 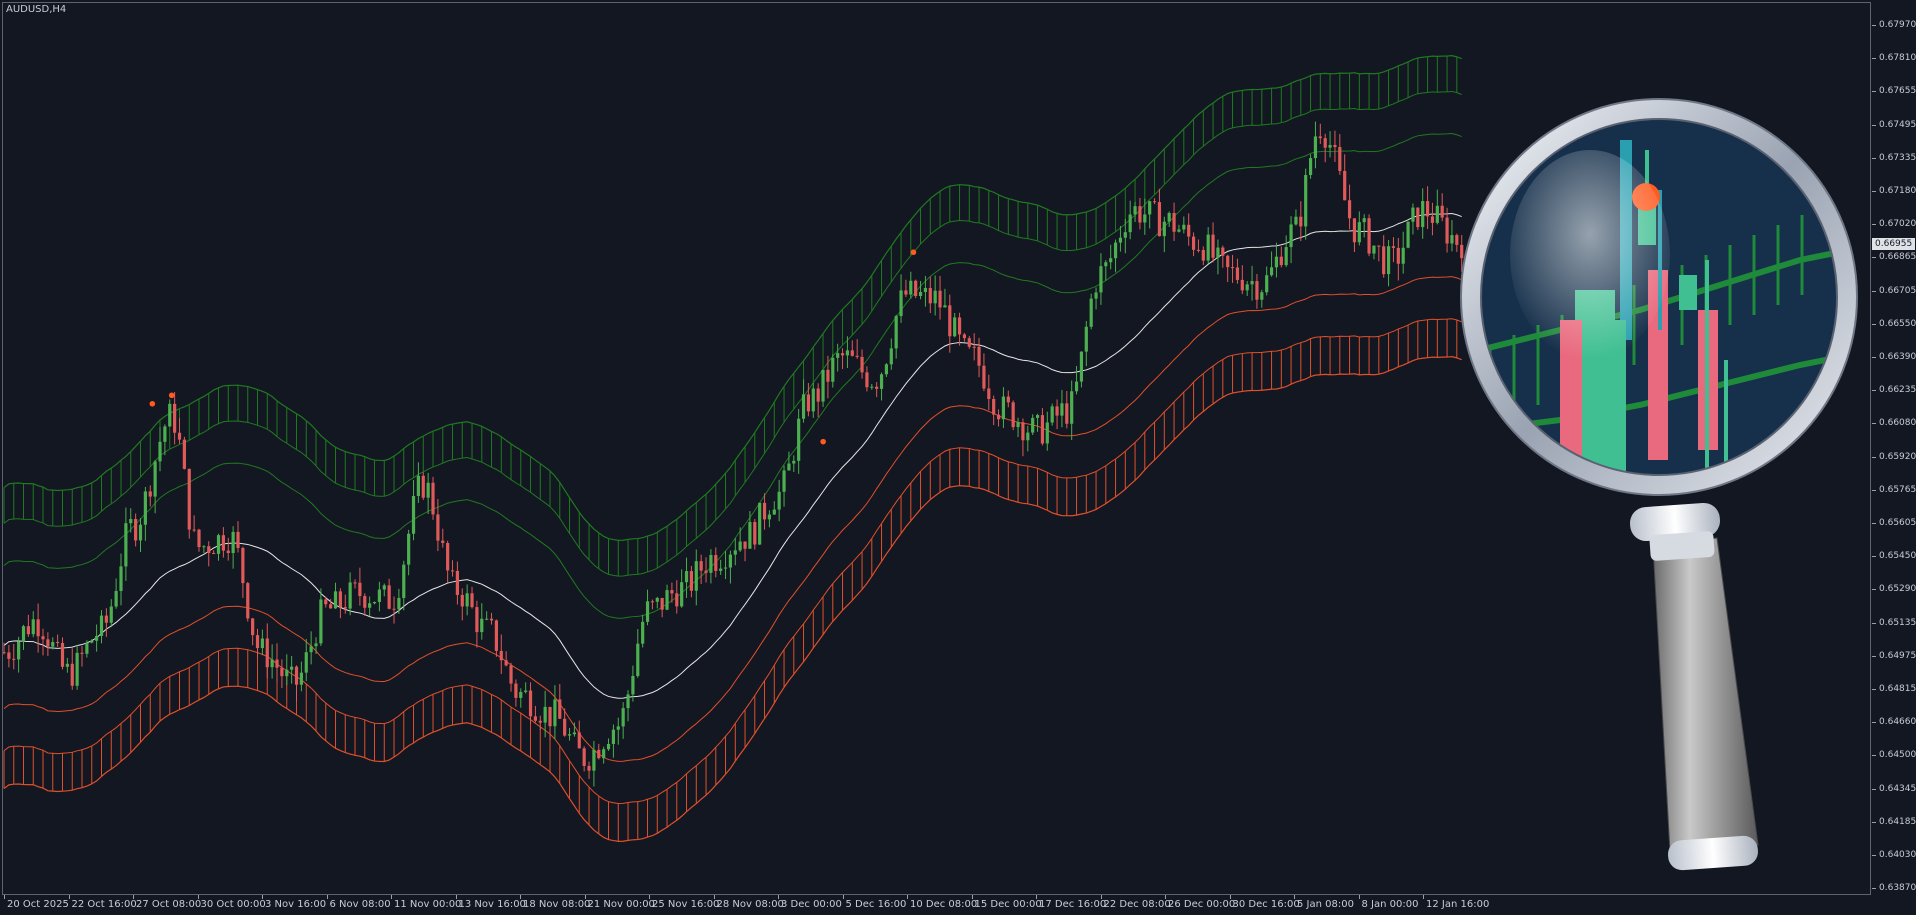 I want to click on price-axis-tick: 0.63870, so click(x=1894, y=889).